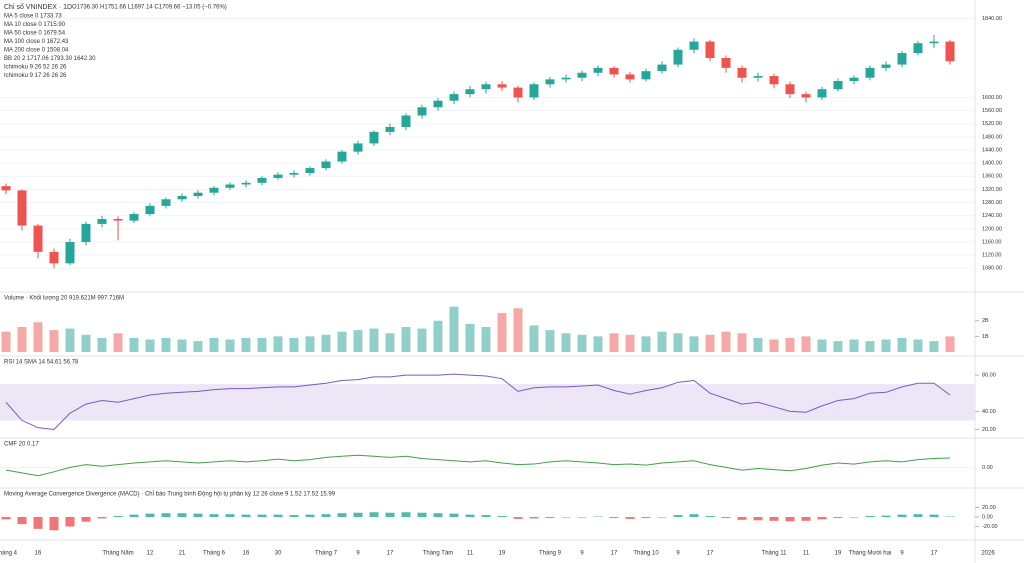 This screenshot has width=1024, height=563. I want to click on y-tick-label: 1560.00, so click(992, 111).